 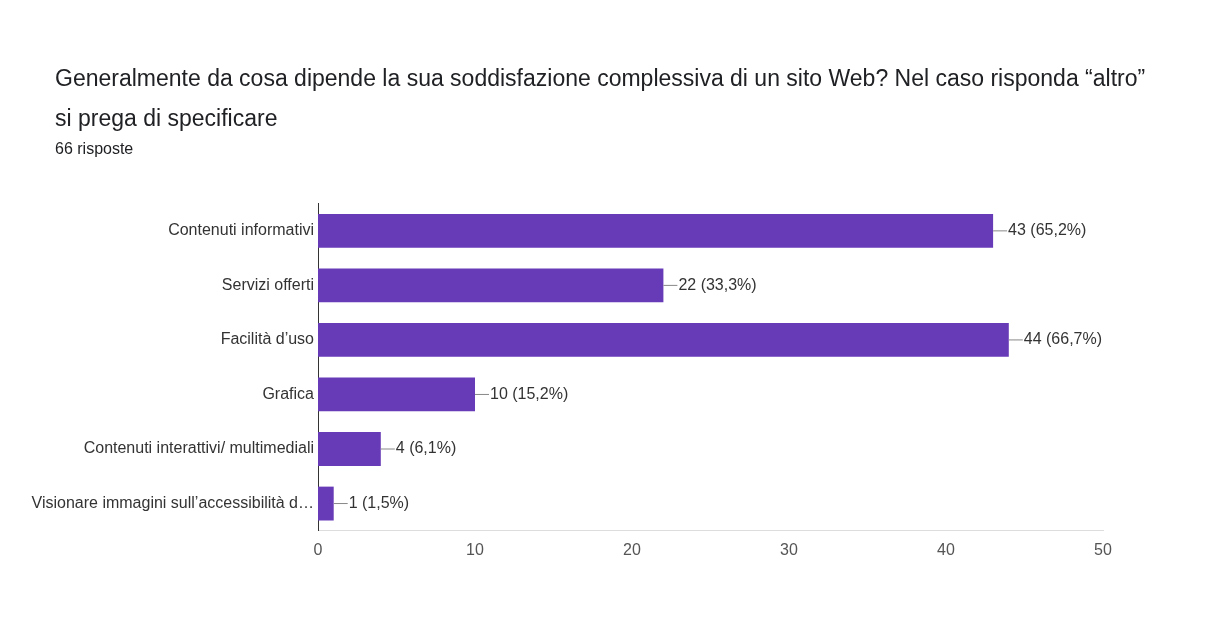 I want to click on x-tick-label: 10, so click(x=475, y=549).